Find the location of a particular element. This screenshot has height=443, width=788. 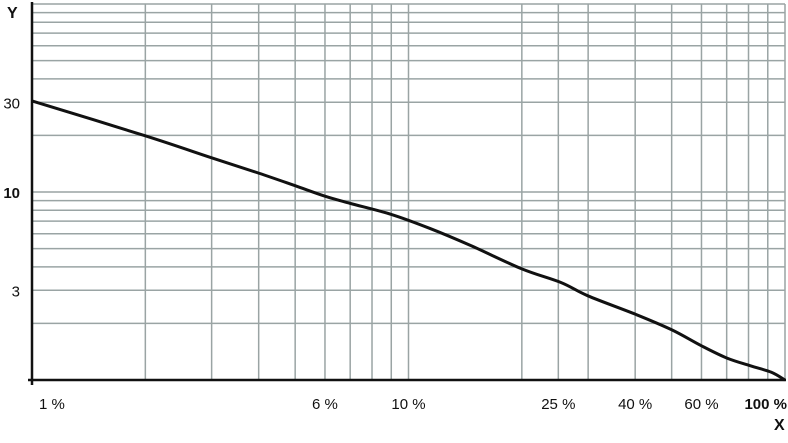

y-tick-label: 30 is located at coordinates (11, 103).